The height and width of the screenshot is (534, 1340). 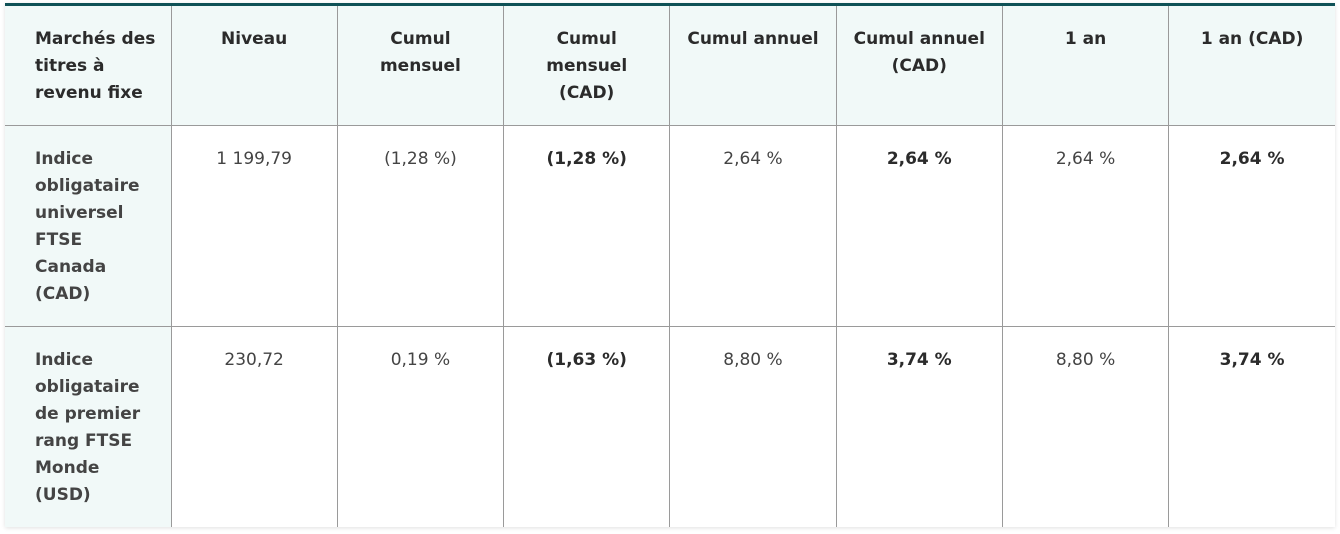 I want to click on cell-ytd: 8,80 %, so click(x=753, y=426).